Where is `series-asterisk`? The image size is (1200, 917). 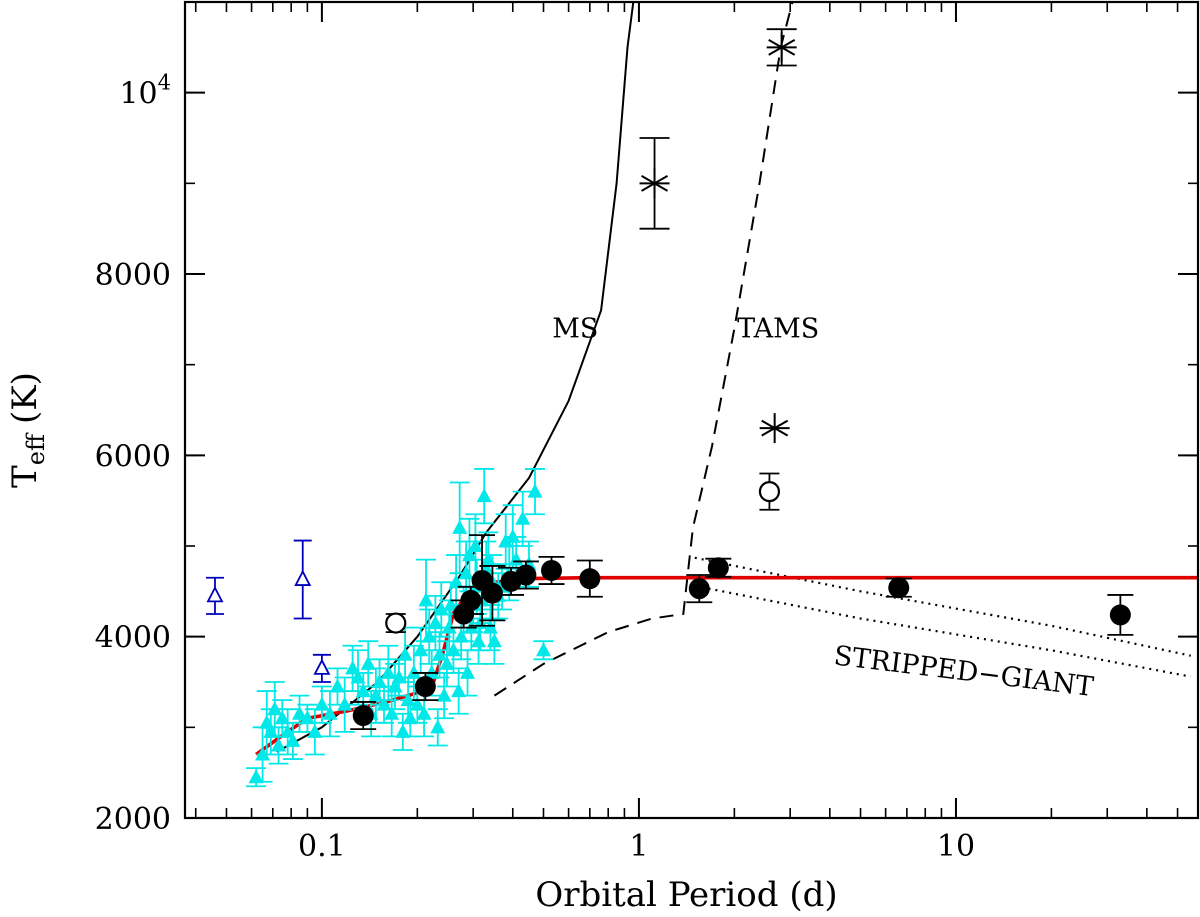
series-asterisk is located at coordinates (718, 236).